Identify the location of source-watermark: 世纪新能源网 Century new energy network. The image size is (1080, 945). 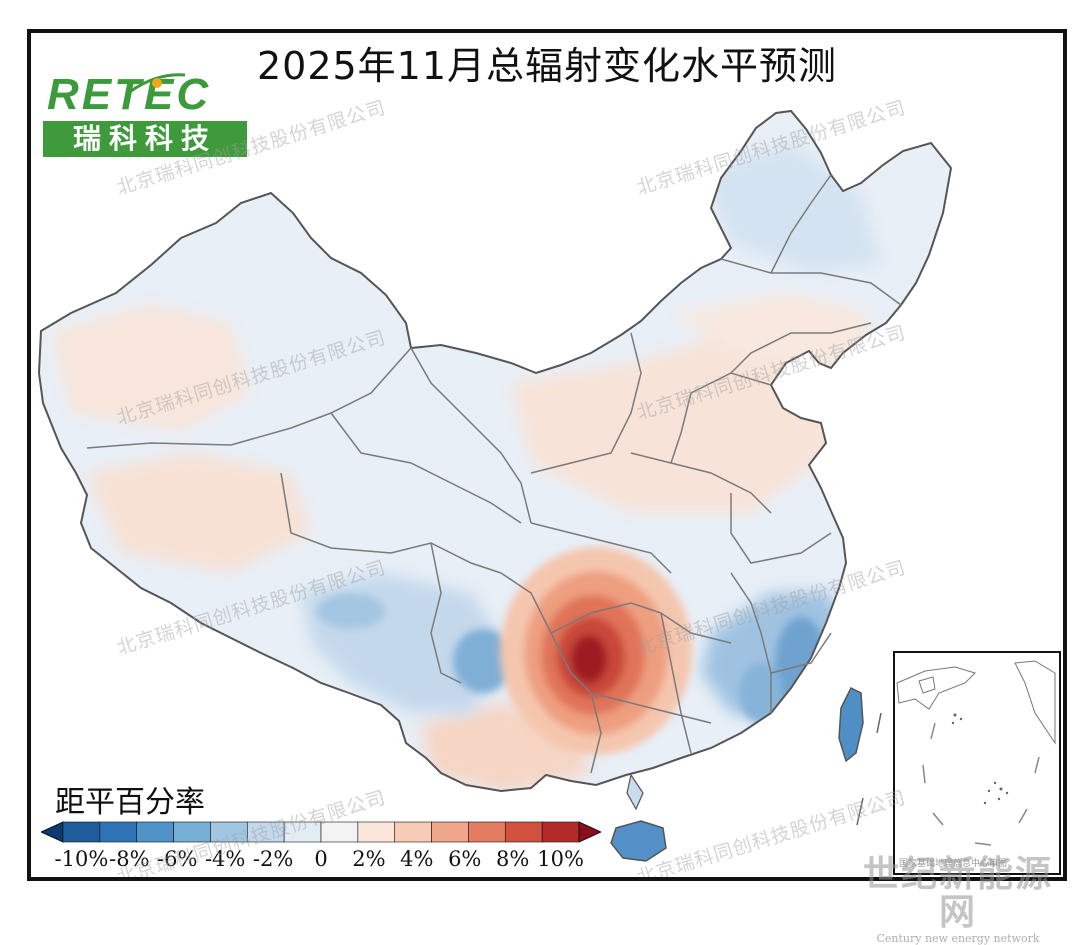
(958, 900).